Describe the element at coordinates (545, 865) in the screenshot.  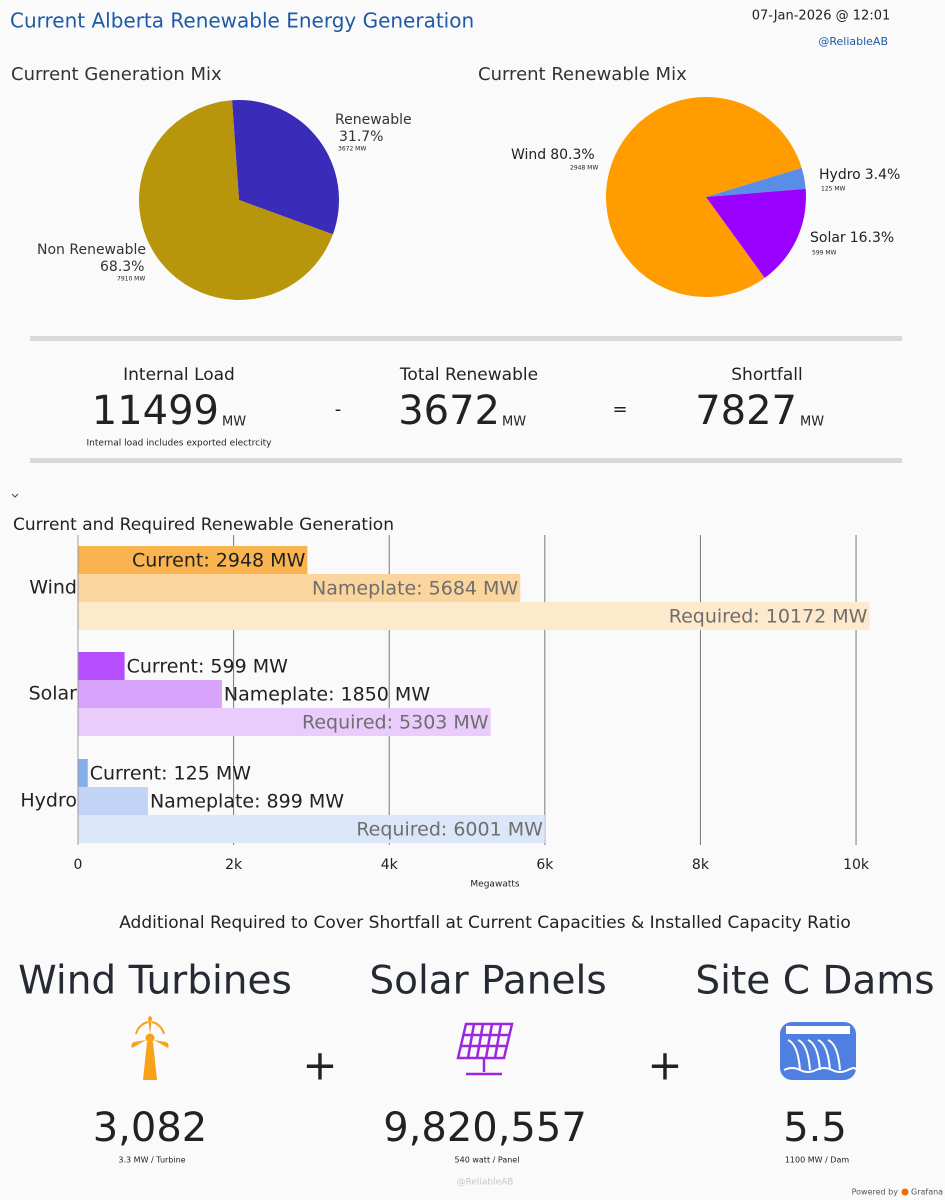
I see `x-tick-label: 6k` at that location.